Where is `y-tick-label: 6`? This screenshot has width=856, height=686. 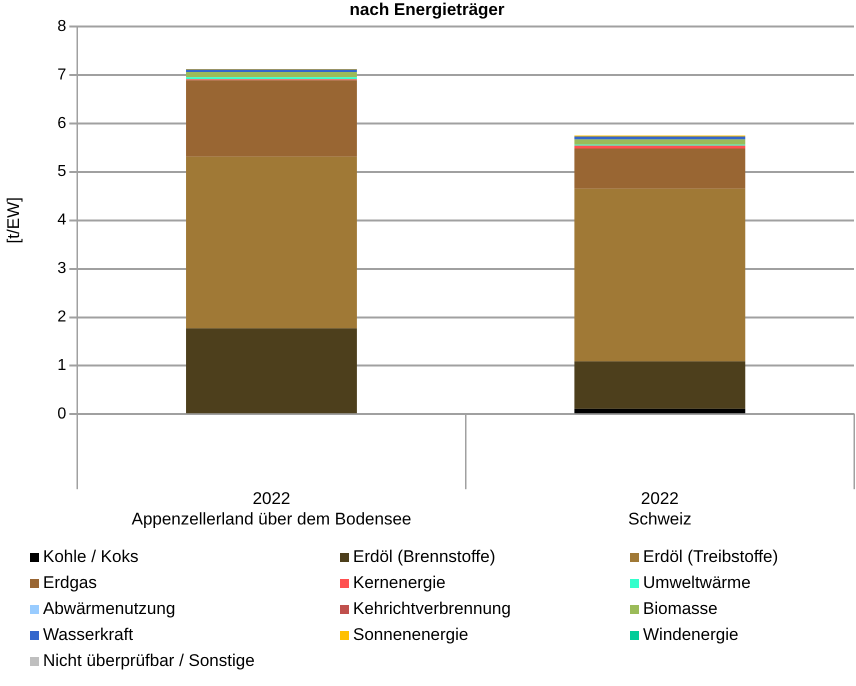
y-tick-label: 6 is located at coordinates (61, 123).